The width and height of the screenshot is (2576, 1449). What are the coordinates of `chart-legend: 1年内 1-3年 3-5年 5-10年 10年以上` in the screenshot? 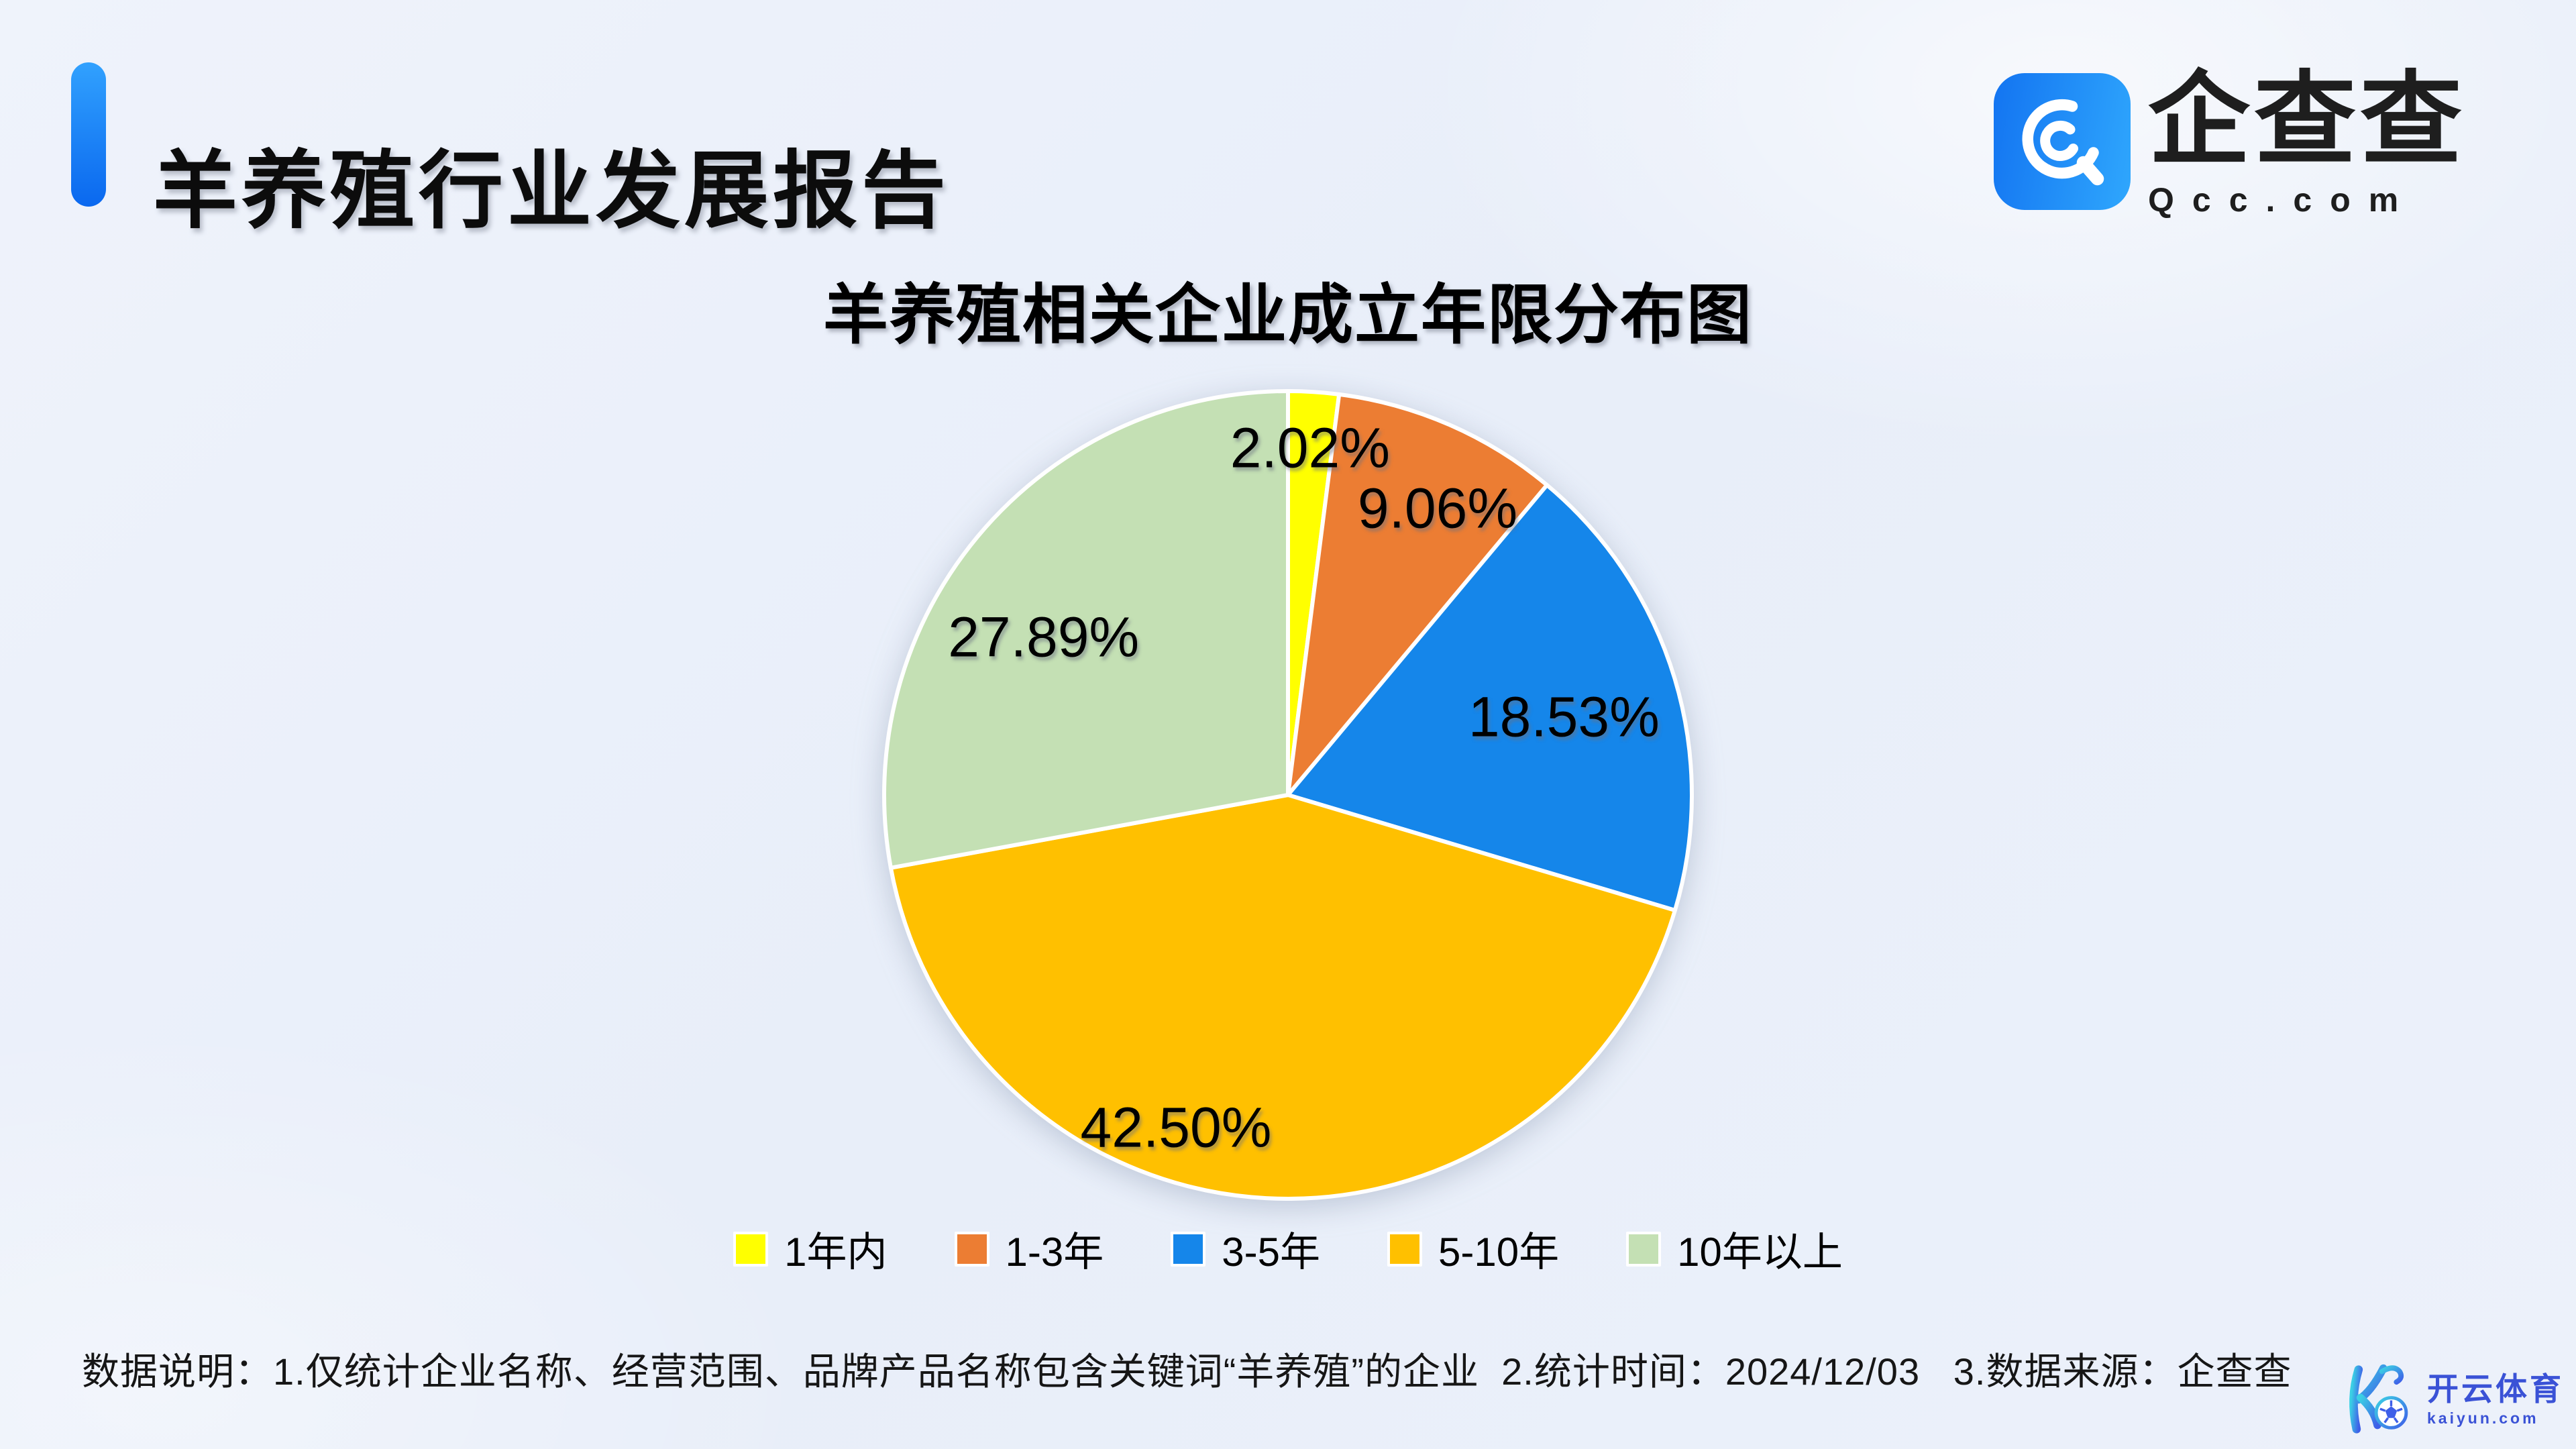 It's located at (1288, 1249).